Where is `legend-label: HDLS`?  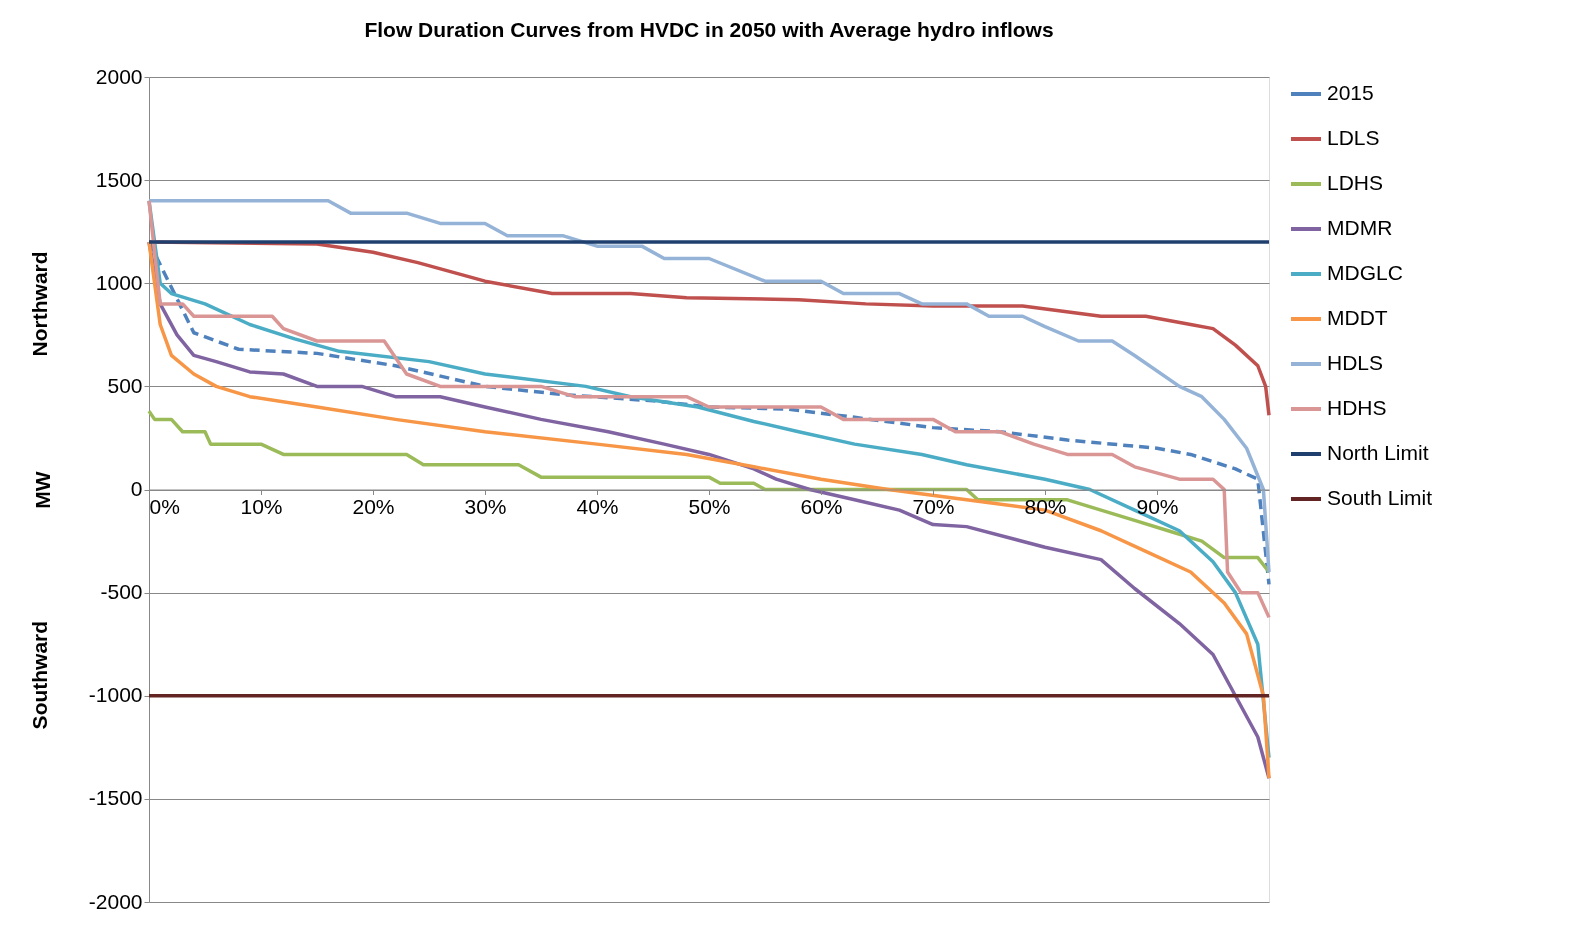 legend-label: HDLS is located at coordinates (1355, 362).